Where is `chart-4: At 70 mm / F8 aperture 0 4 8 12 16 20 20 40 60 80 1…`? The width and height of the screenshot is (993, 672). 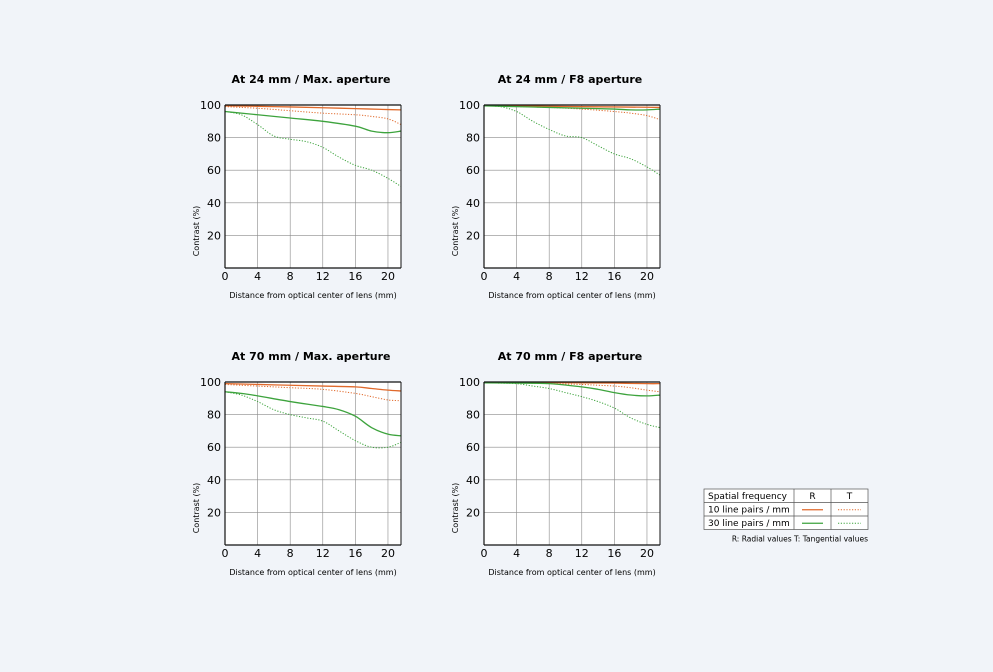 chart-4: At 70 mm / F8 aperture 0 4 8 12 16 20 20 40 60 80 1… is located at coordinates (556, 463).